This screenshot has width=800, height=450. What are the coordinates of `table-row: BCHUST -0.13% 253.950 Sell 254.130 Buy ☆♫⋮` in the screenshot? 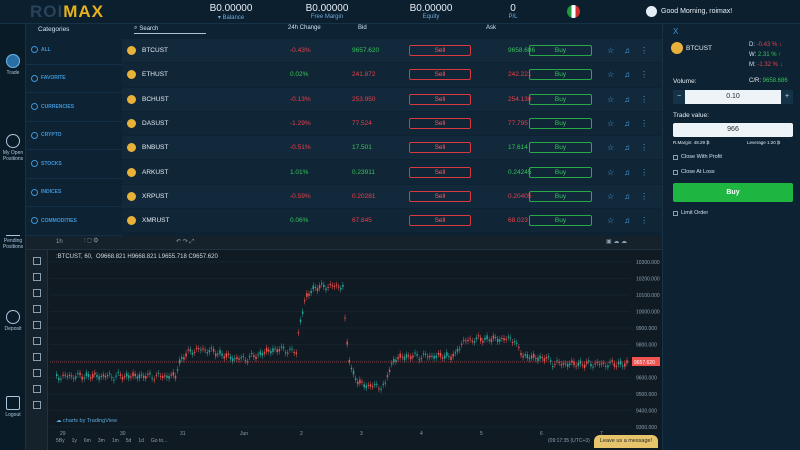 It's located at (392, 99).